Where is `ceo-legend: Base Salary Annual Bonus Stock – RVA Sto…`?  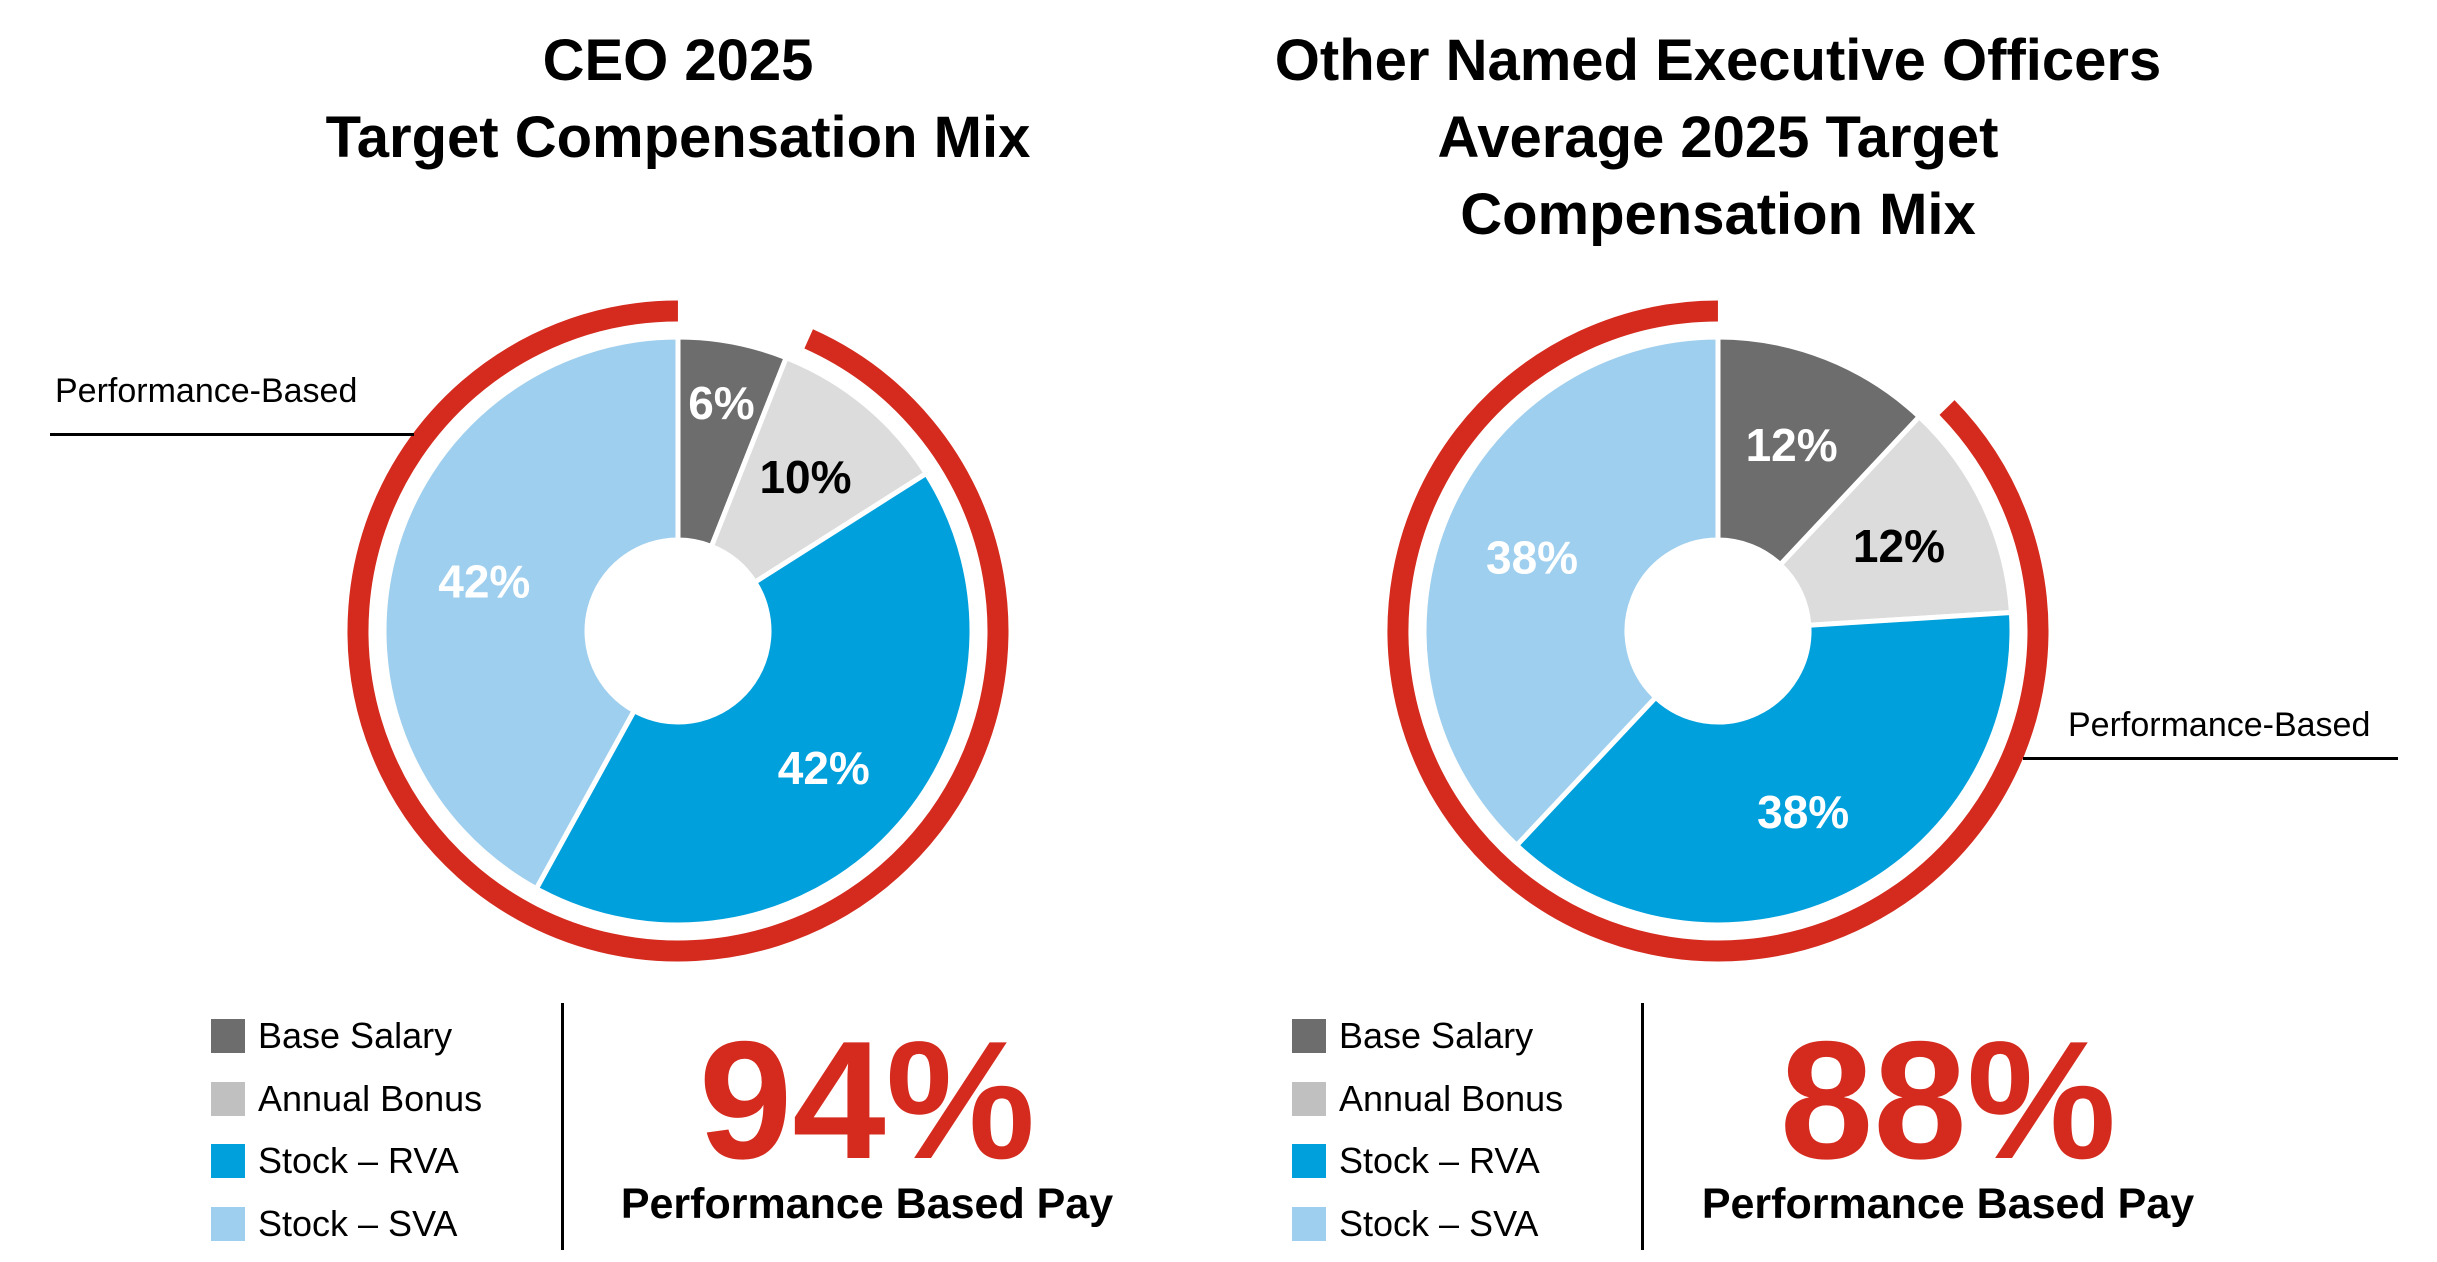
ceo-legend: Base Salary Annual Bonus Stock – RVA Sto… is located at coordinates (346, 1130).